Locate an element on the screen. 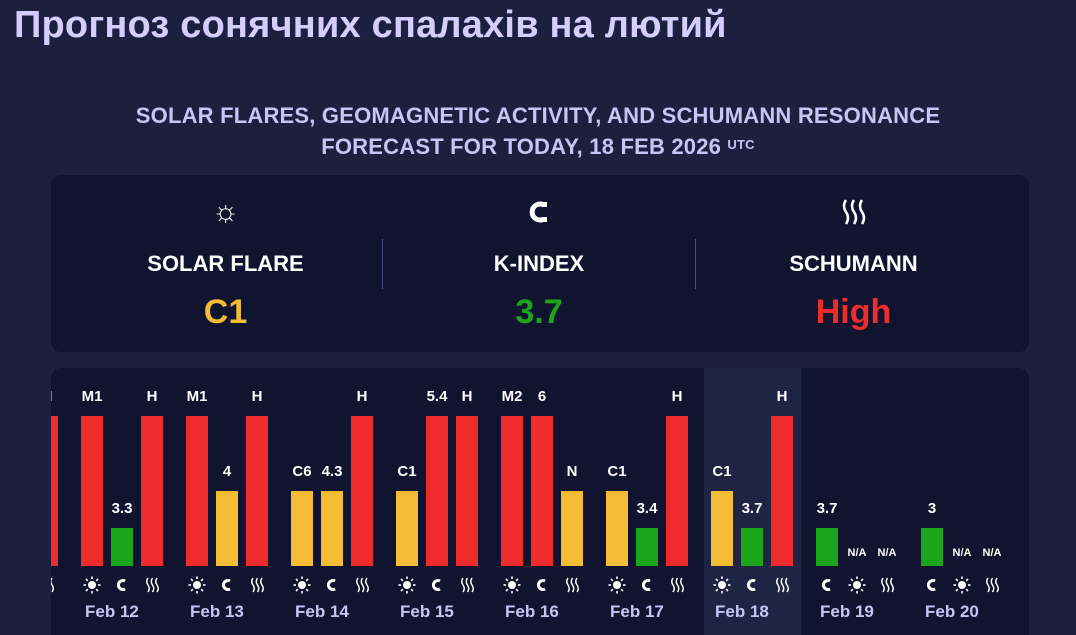  date-label: Feb 17 is located at coordinates (637, 611).